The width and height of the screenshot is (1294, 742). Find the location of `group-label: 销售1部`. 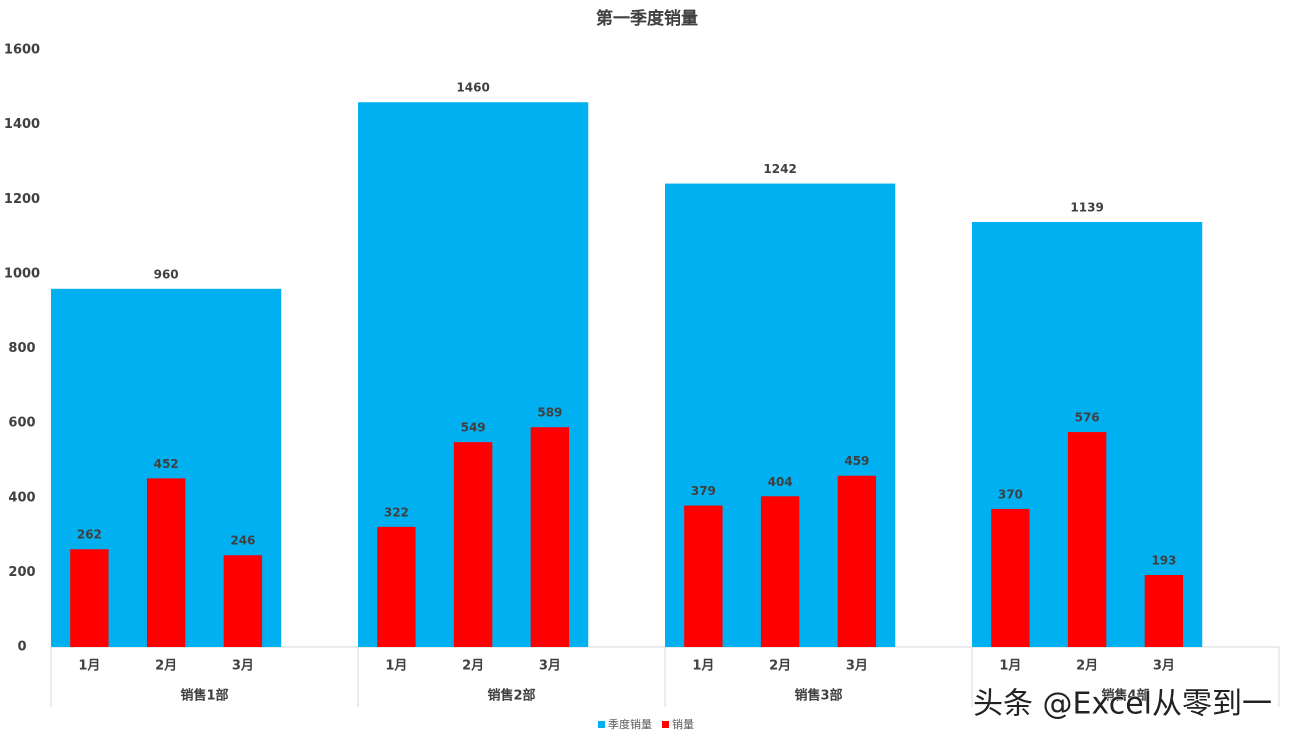

group-label: 销售1部 is located at coordinates (204, 696).